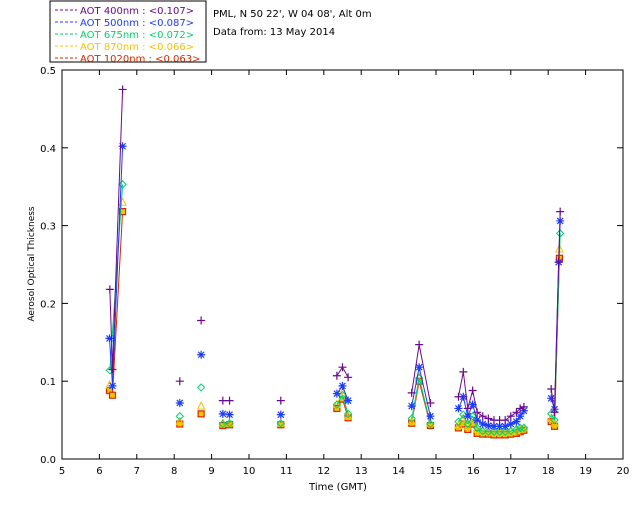 This screenshot has height=512, width=640. What do you see at coordinates (137, 23) in the screenshot?
I see `legend-entry: AOT 500nm : <0.087>` at bounding box center [137, 23].